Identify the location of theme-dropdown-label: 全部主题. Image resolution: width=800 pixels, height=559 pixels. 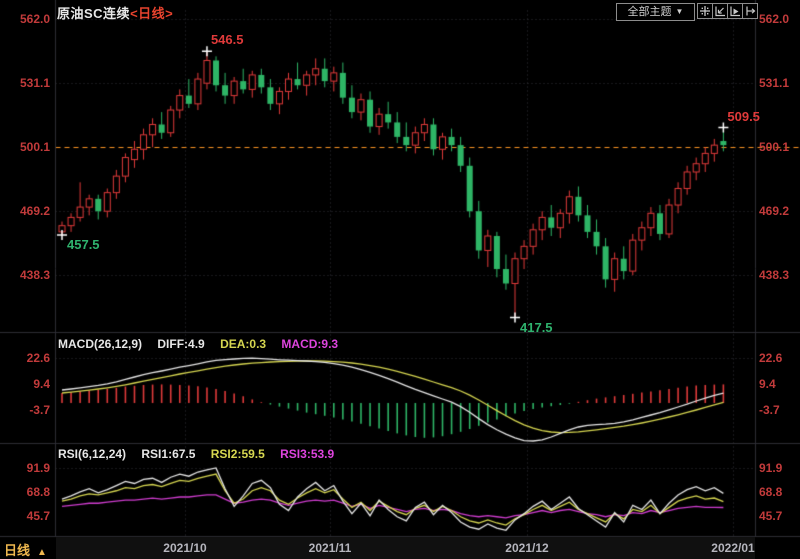
(649, 12).